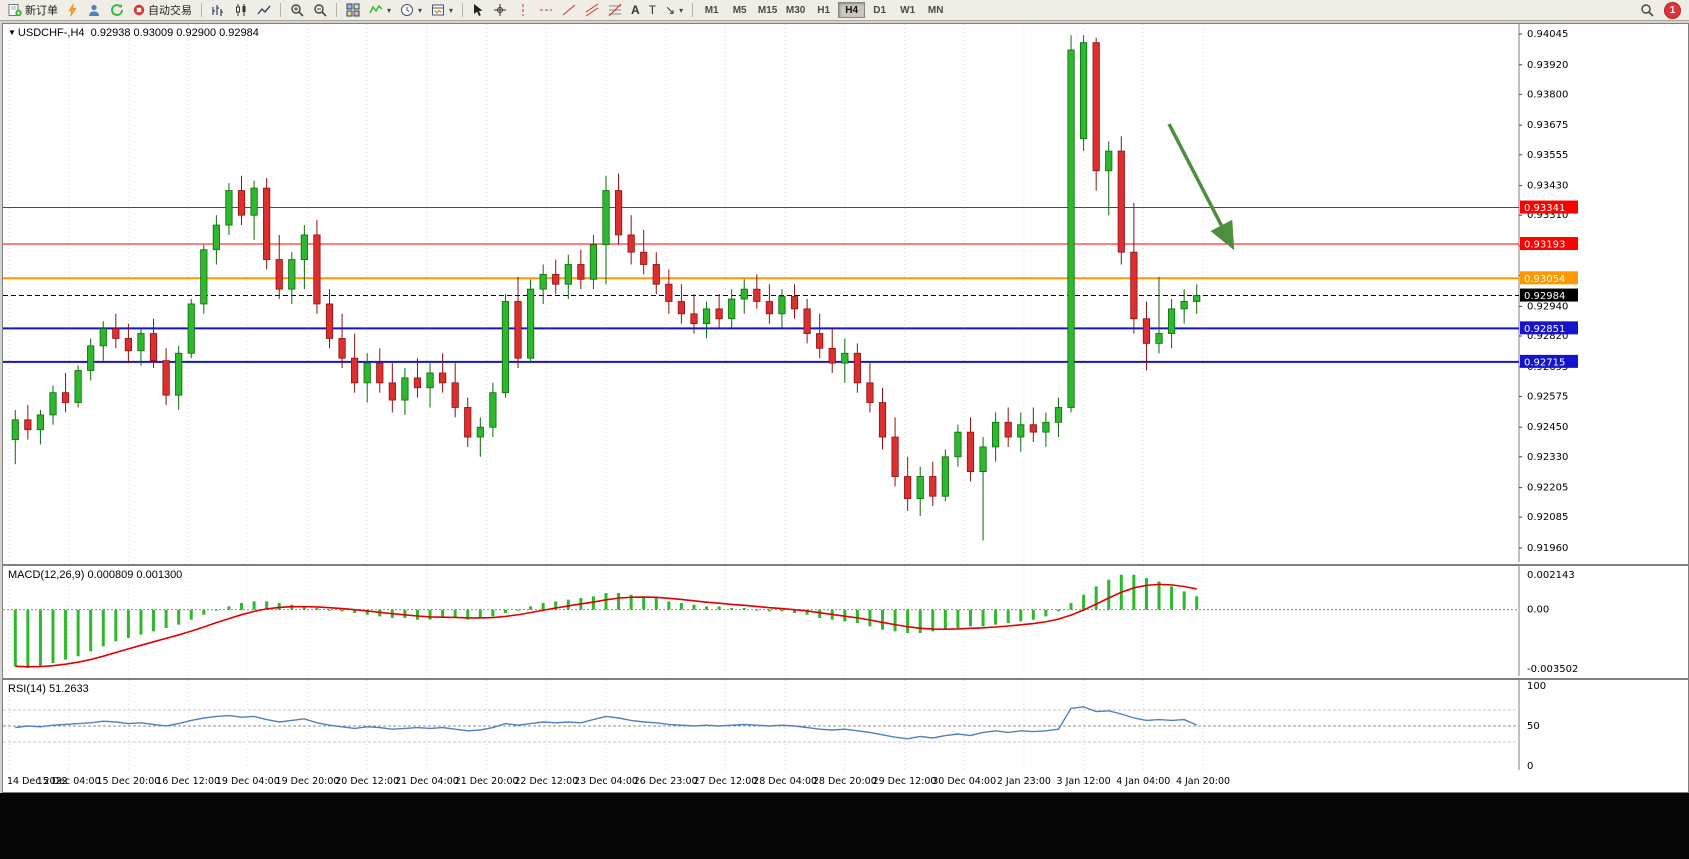 The image size is (1689, 859). Describe the element at coordinates (785, 781) in the screenshot. I see `time-label: 28 Dec 04:00` at that location.